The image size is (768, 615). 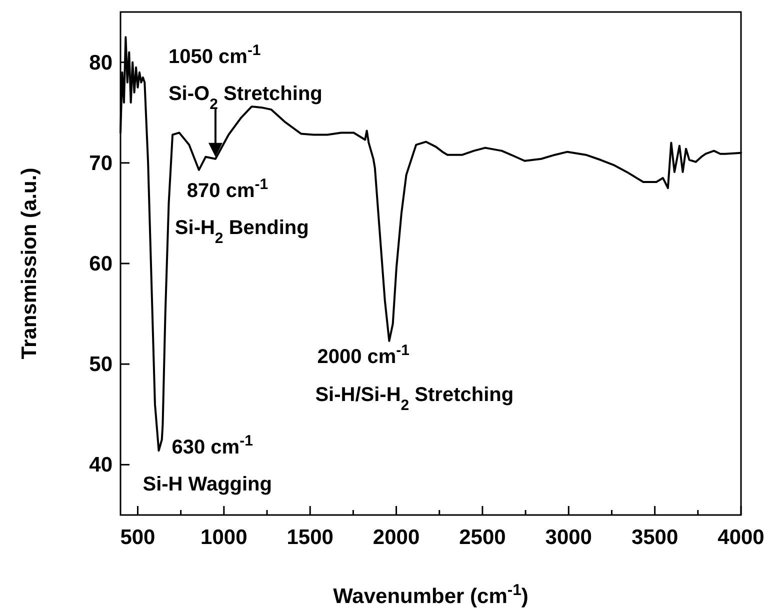 I want to click on x-tick-label: 1500, so click(x=310, y=537).